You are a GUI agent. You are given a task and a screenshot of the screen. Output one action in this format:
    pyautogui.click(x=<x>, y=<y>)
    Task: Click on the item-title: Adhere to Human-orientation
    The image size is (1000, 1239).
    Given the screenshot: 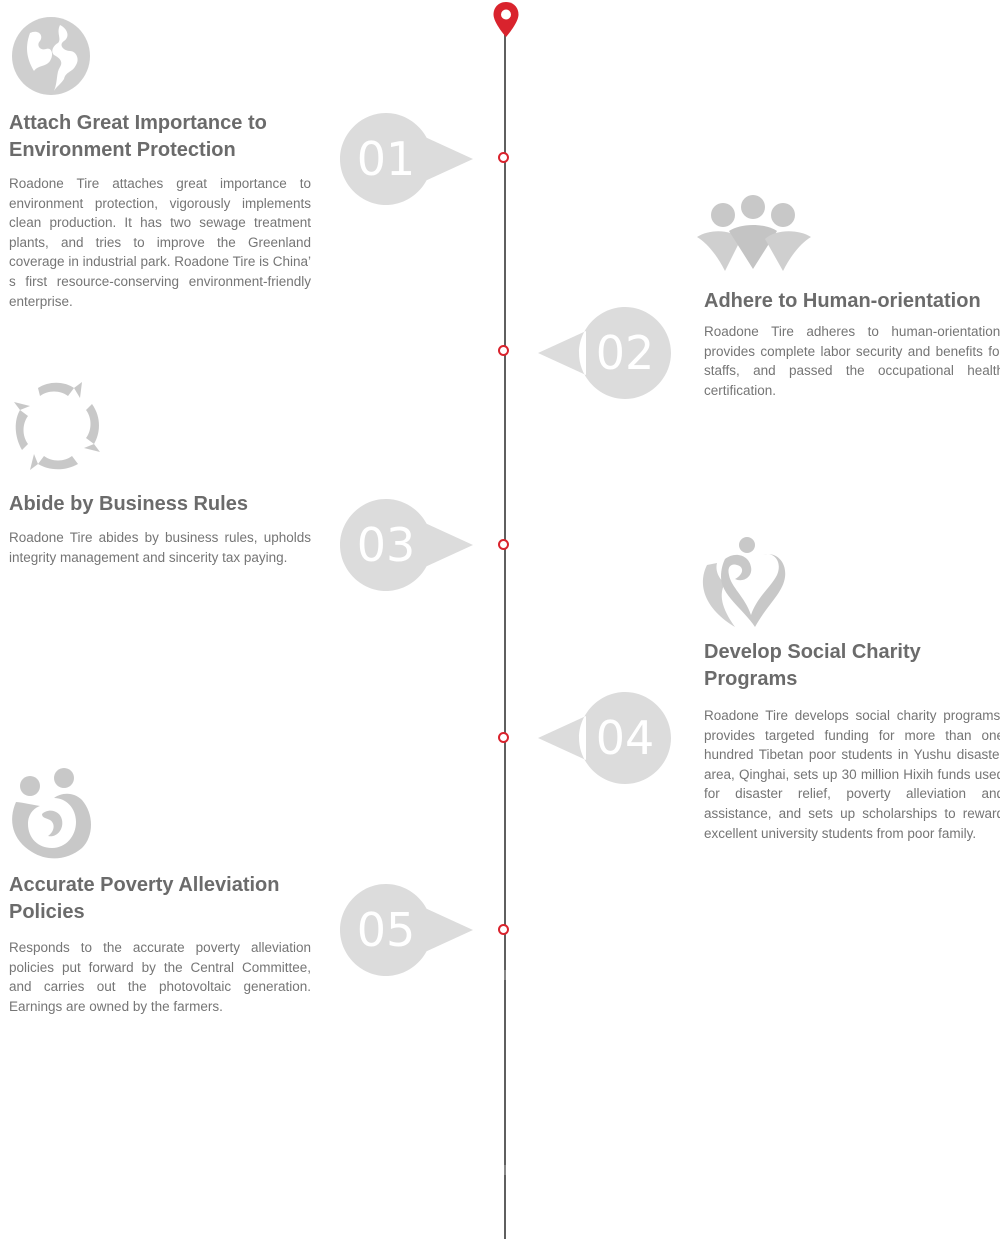 What is the action you would take?
    pyautogui.click(x=852, y=301)
    